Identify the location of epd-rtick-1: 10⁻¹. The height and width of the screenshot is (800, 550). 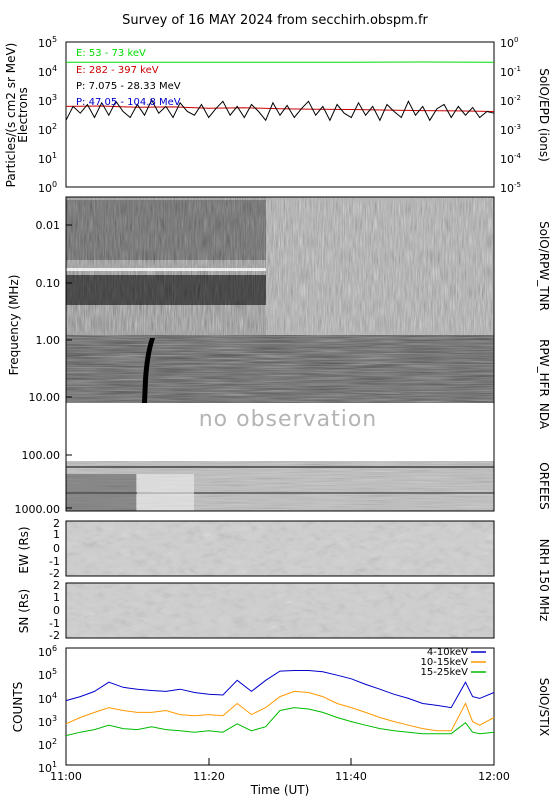
(510, 72).